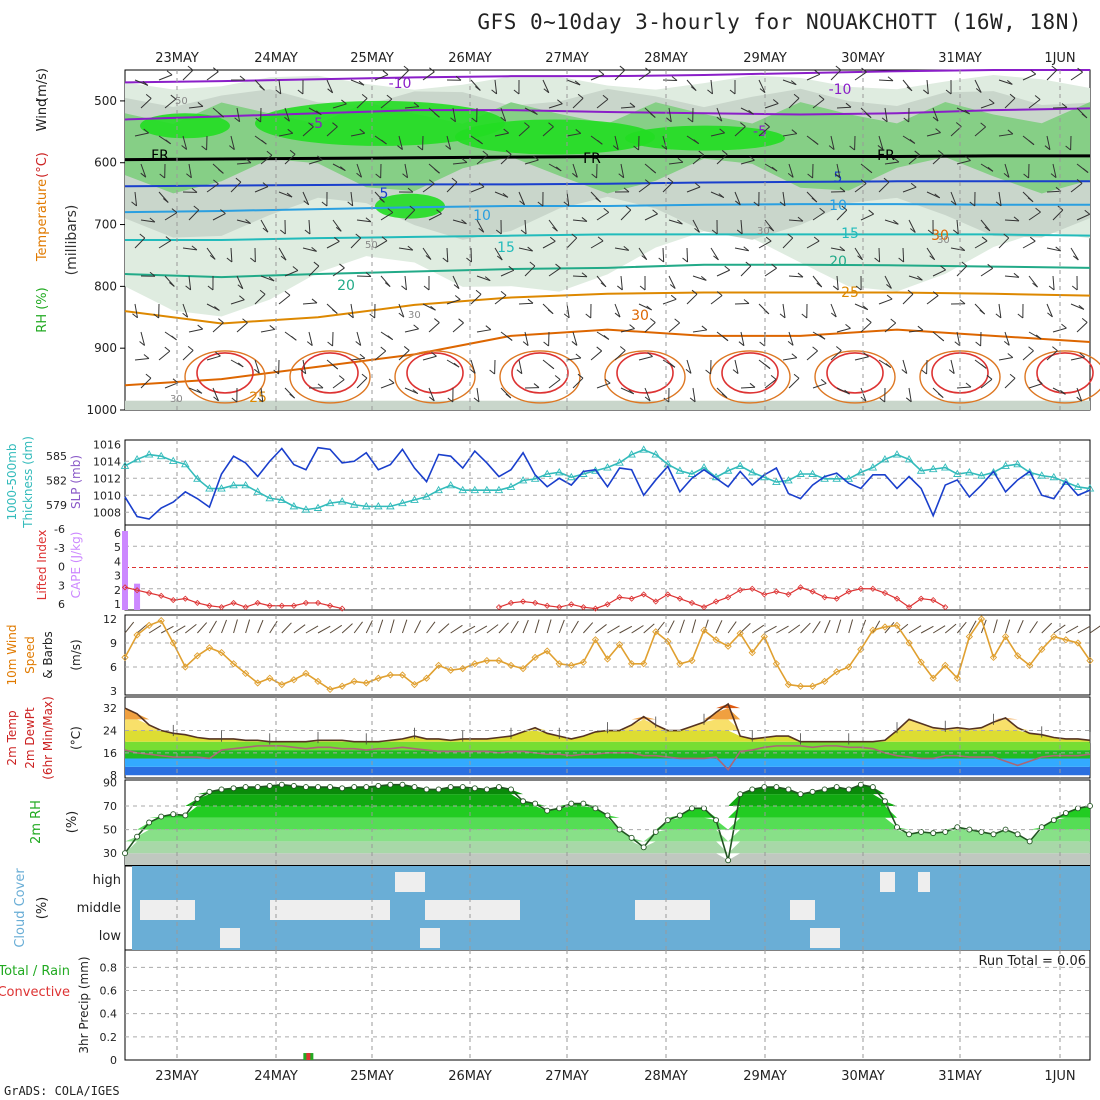  Describe the element at coordinates (35, 992) in the screenshot. I see `legend-convective: Convective` at that location.